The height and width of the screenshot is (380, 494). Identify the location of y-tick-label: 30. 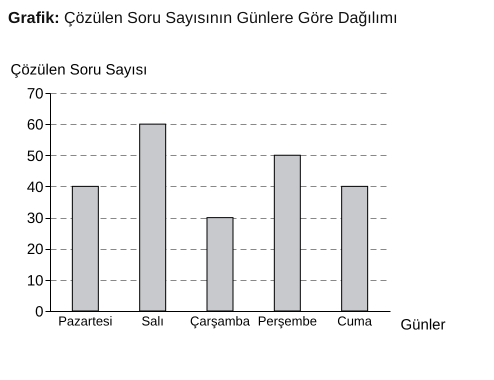
(35, 219).